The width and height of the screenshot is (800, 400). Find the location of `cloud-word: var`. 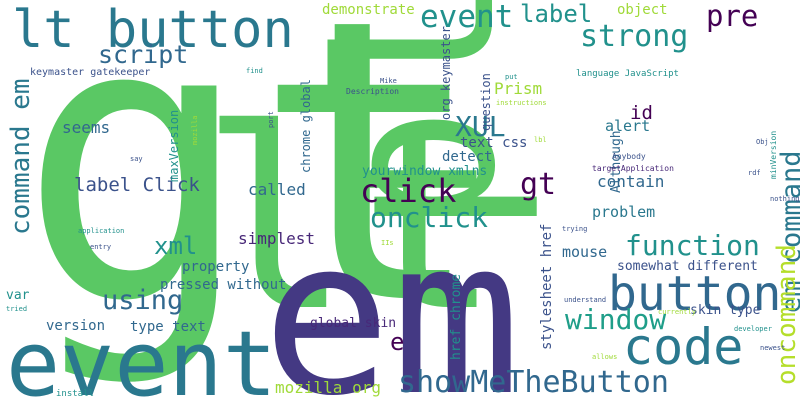

cloud-word: var is located at coordinates (18, 295).